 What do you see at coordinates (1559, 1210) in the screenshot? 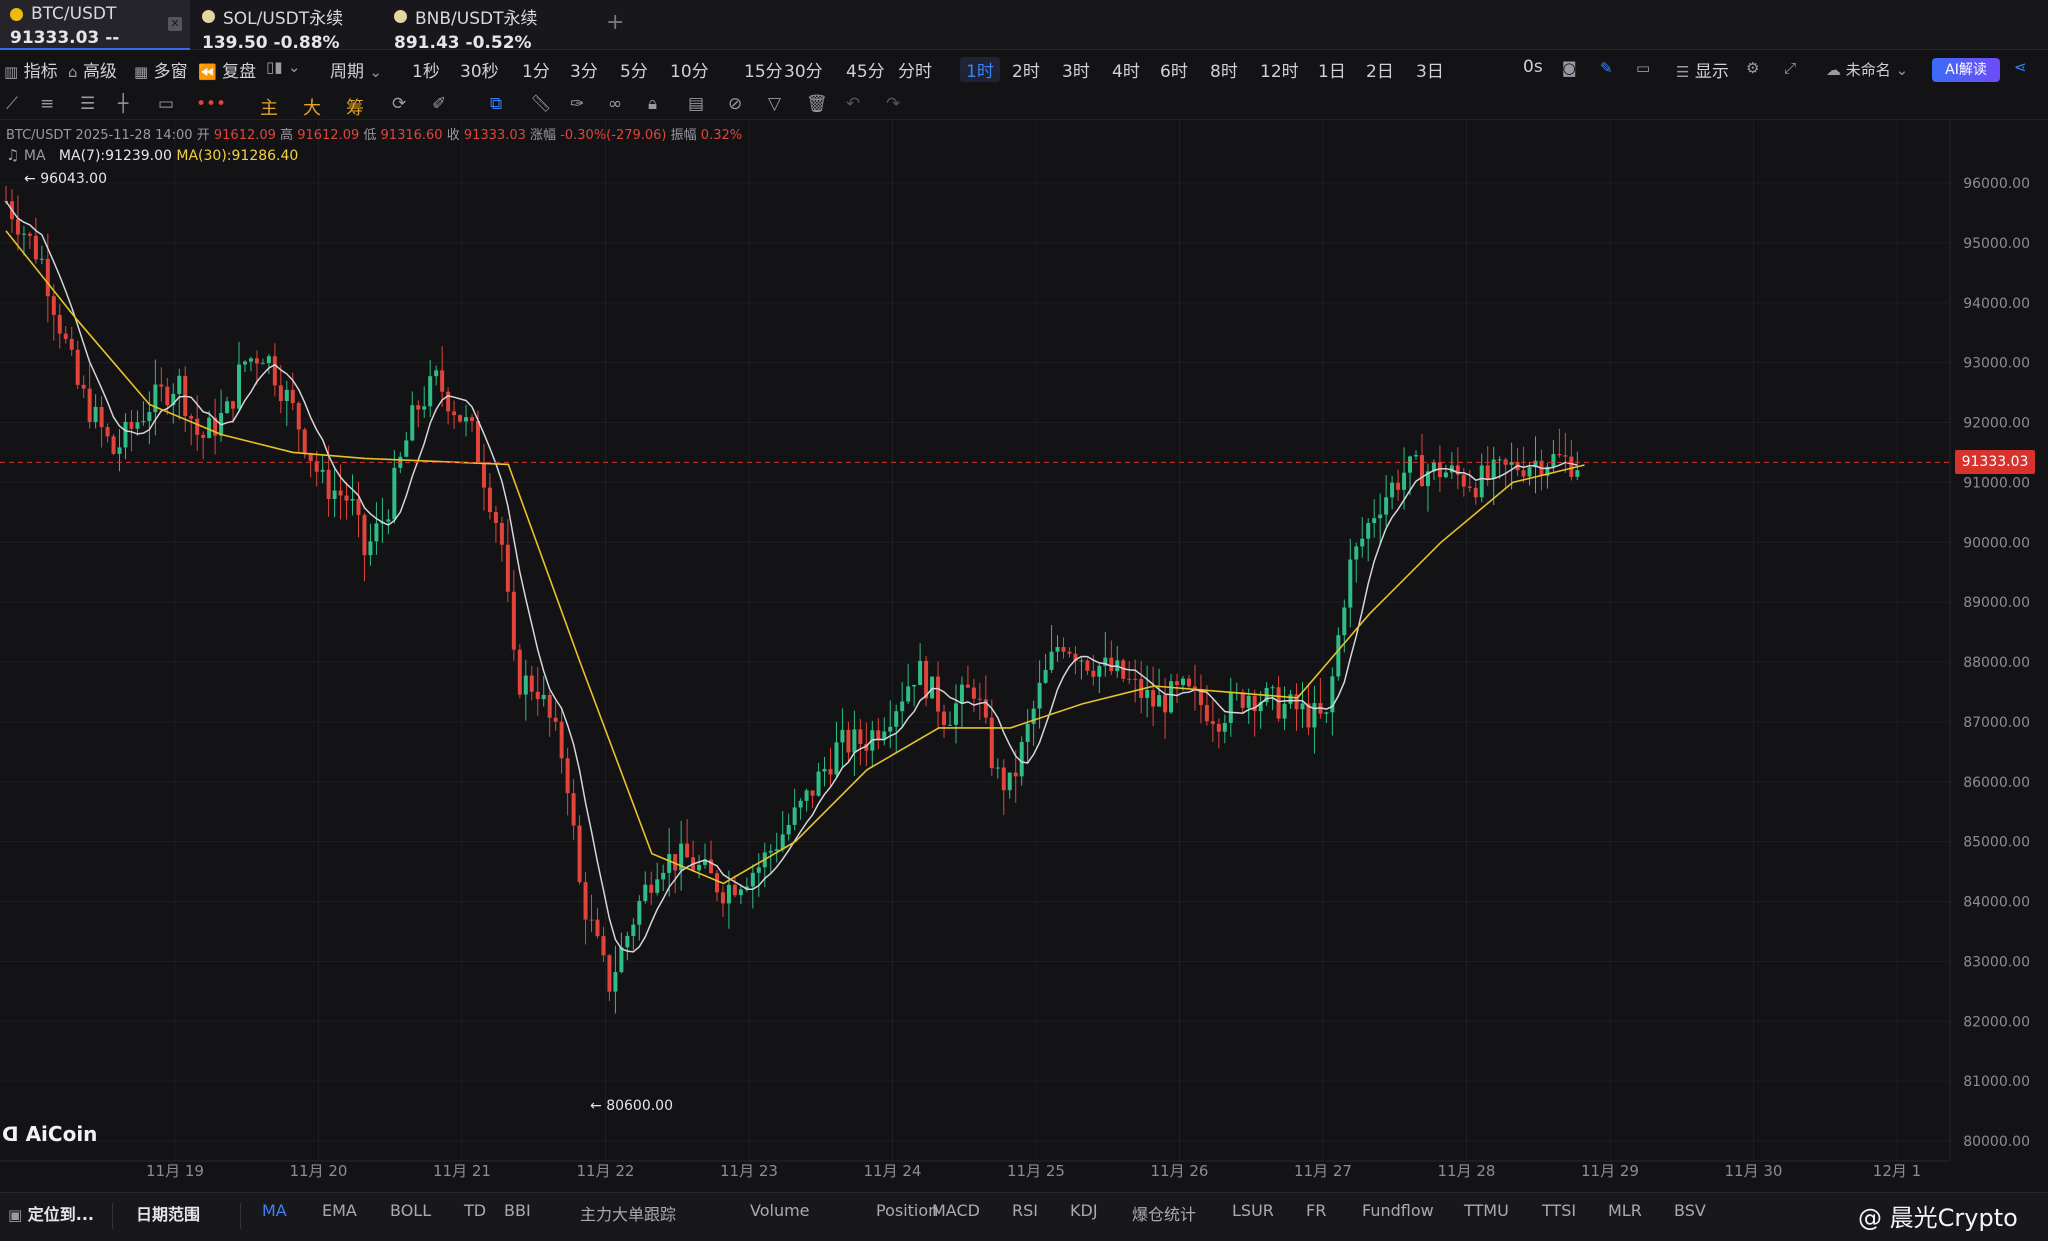
I see `indicator-tab-16: TTSI` at bounding box center [1559, 1210].